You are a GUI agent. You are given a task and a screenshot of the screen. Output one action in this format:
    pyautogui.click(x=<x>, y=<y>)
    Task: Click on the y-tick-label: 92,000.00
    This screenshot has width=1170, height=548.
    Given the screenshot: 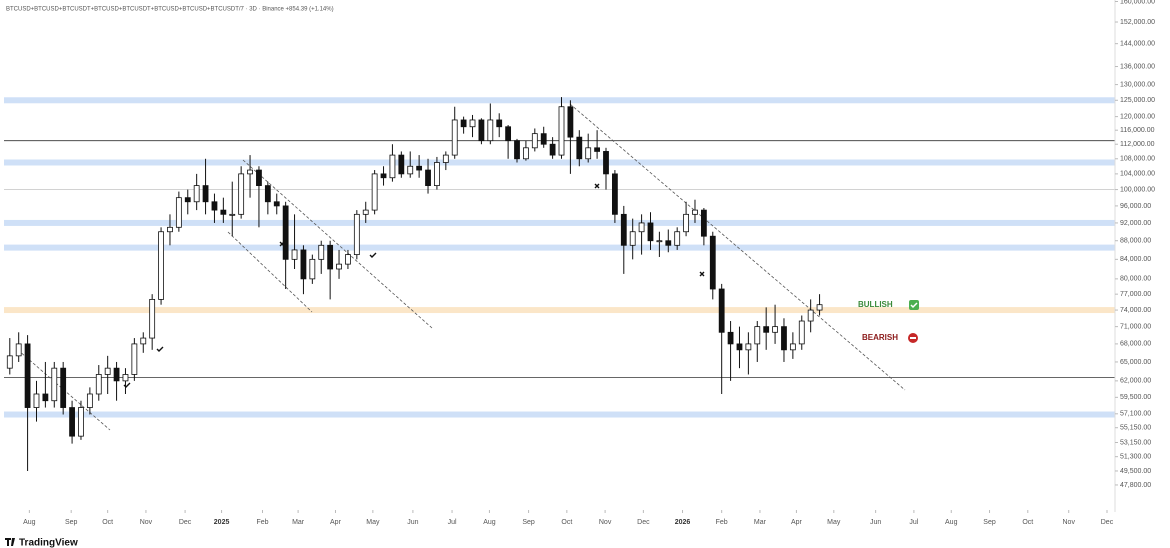 What is the action you would take?
    pyautogui.click(x=1135, y=223)
    